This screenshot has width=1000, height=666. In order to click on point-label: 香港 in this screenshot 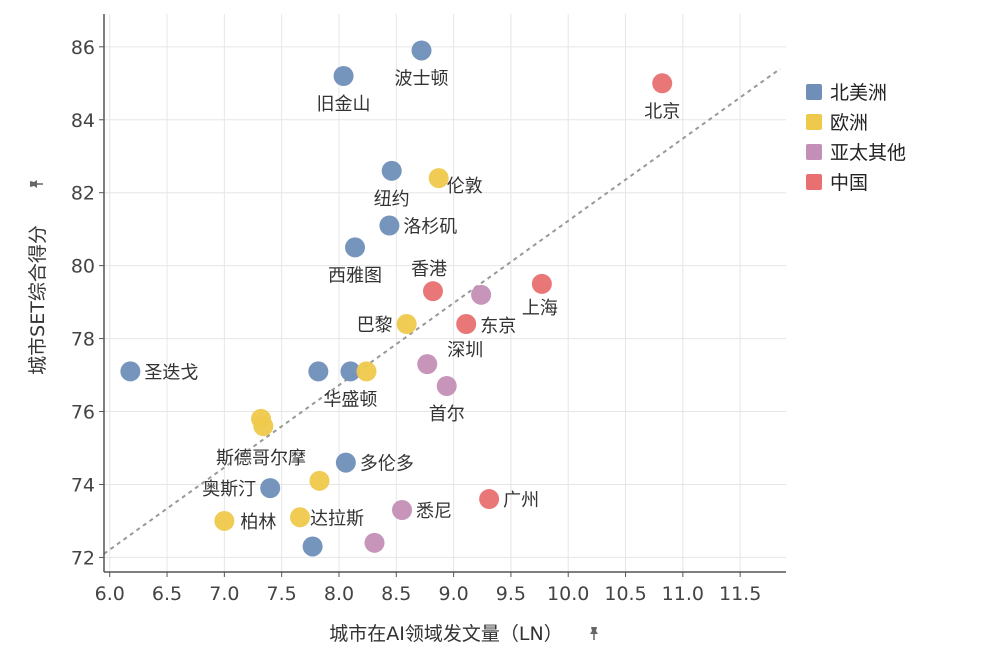, I will do `click(429, 269)`.